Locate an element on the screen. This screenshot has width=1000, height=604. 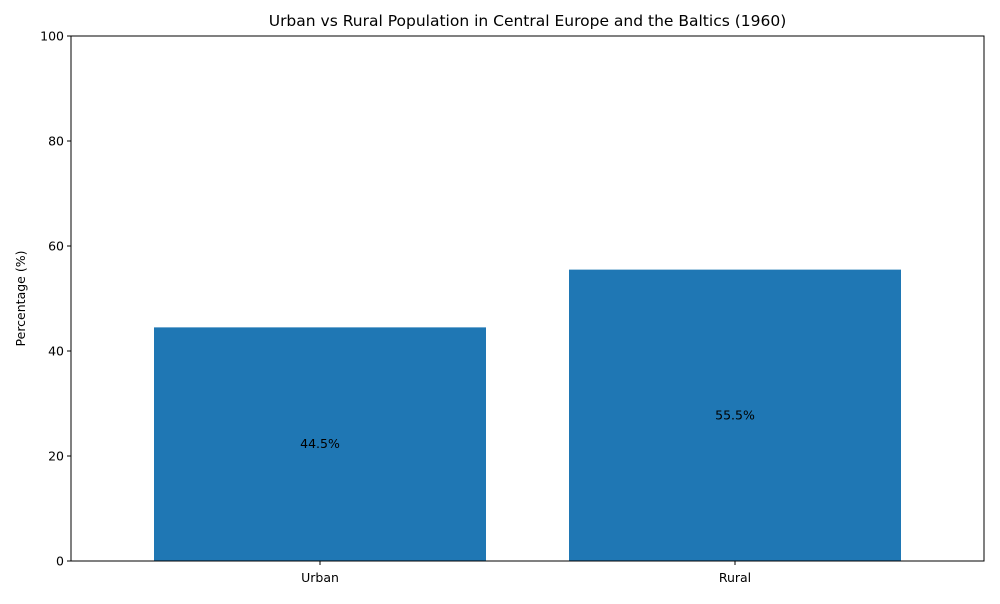
x-tick-label-urban: Urban is located at coordinates (320, 577).